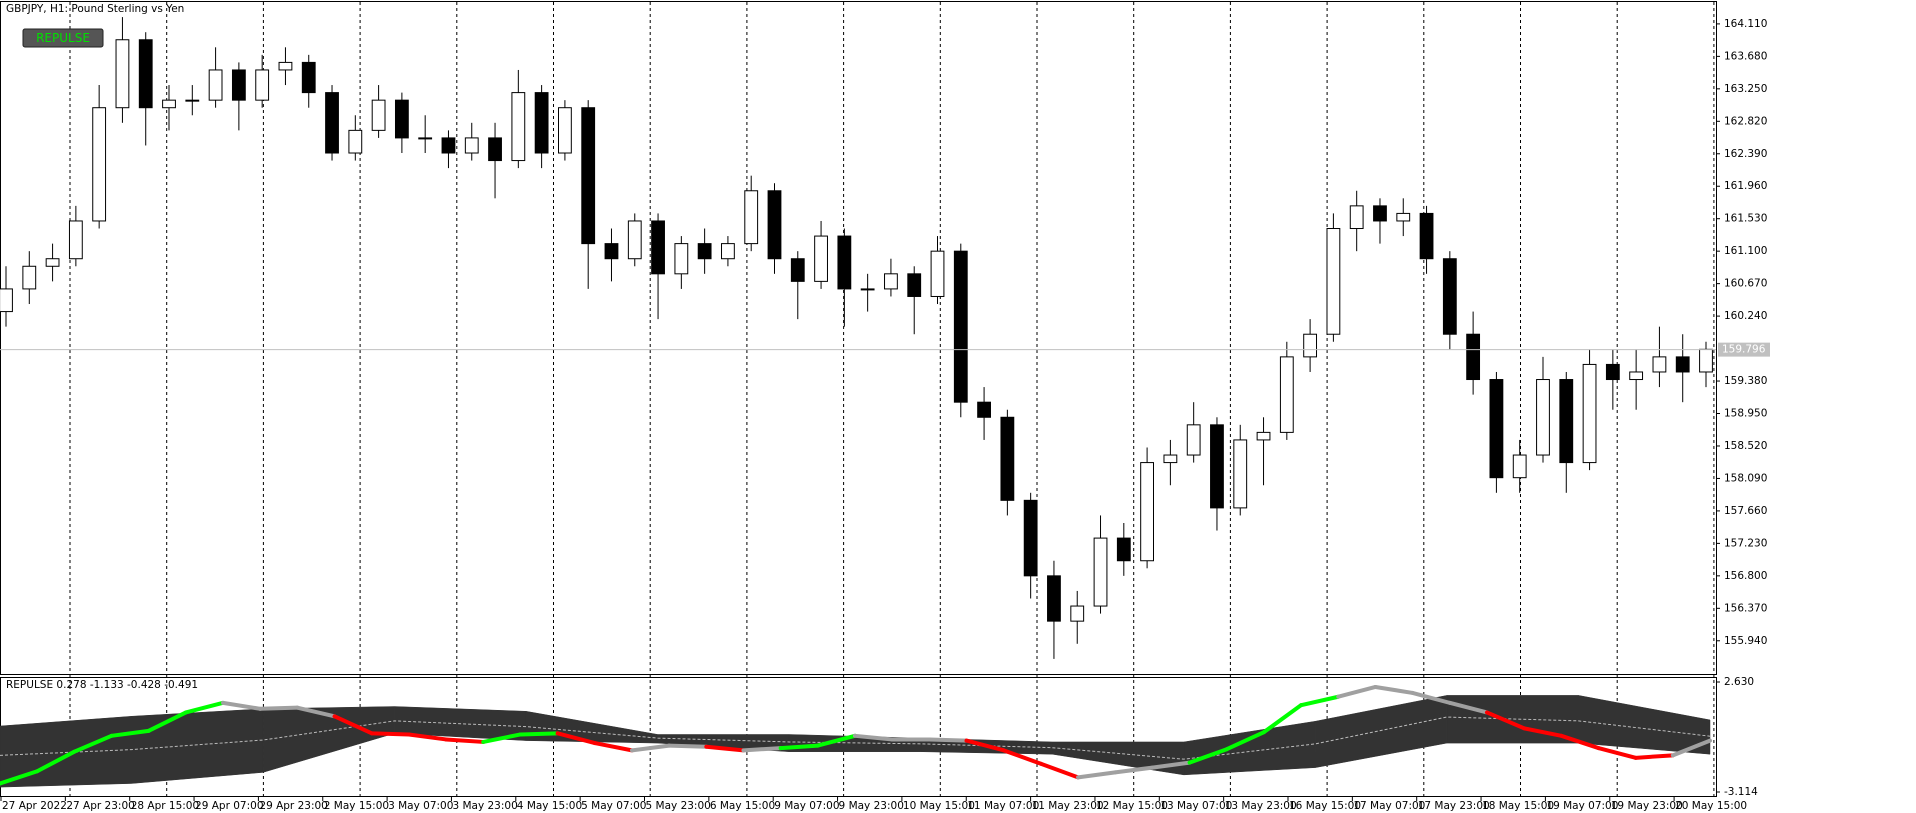 Image resolution: width=1916 pixels, height=813 pixels. What do you see at coordinates (1389, 806) in the screenshot?
I see `x-tick-label: 17 May 07:00` at bounding box center [1389, 806].